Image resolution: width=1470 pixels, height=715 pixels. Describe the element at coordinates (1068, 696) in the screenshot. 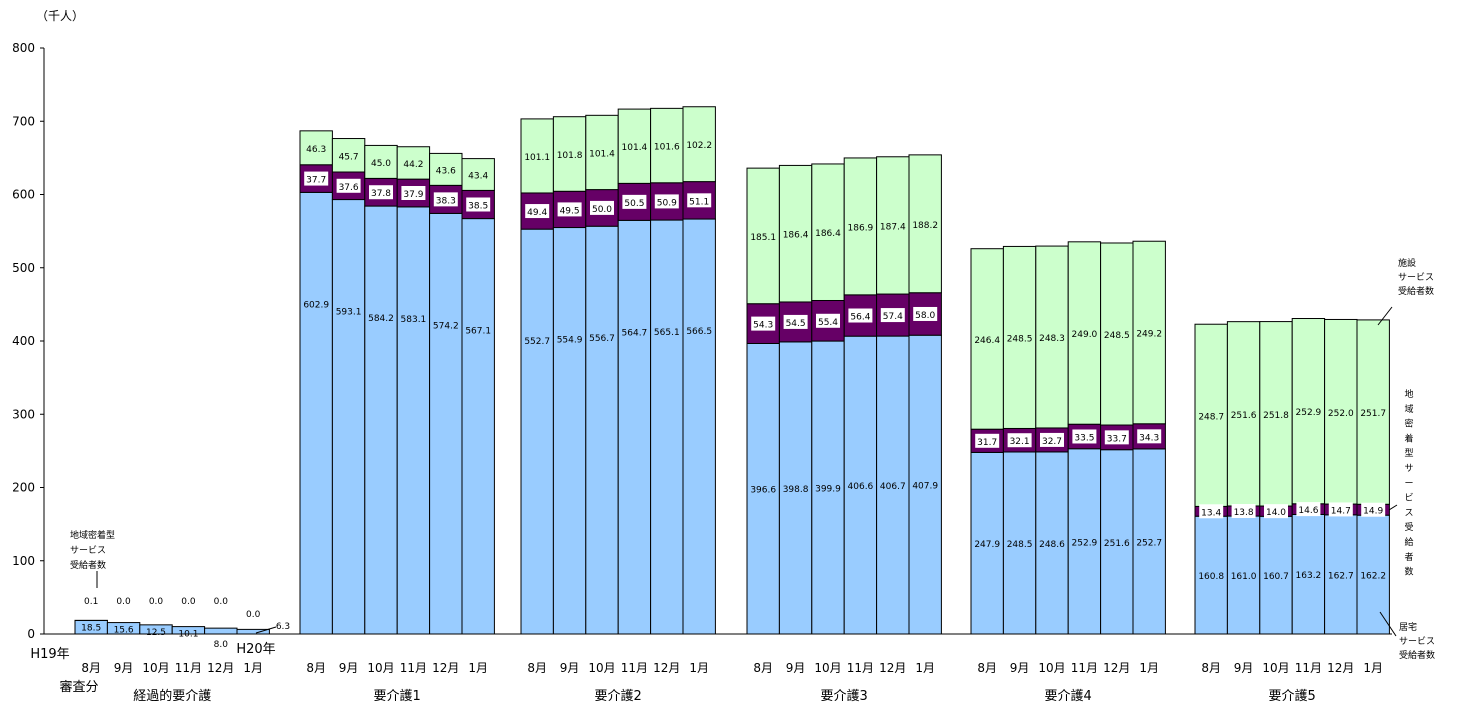

I see `group-label: 要介護4` at that location.